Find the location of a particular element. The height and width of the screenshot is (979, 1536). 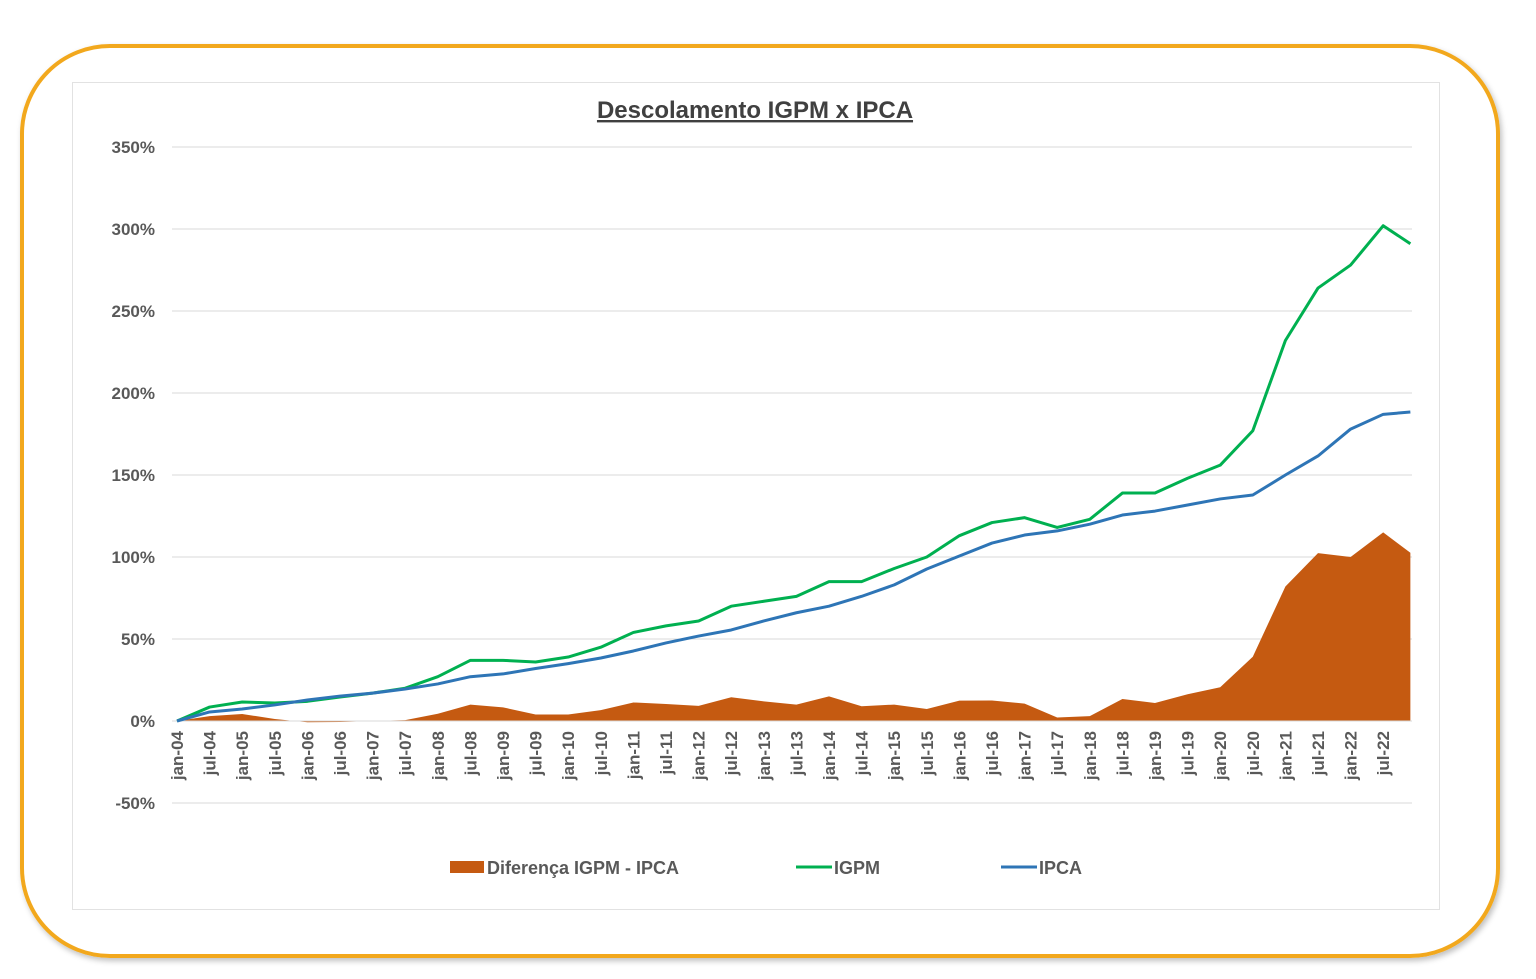

x-tick-label: jul-21 is located at coordinates (1318, 753).